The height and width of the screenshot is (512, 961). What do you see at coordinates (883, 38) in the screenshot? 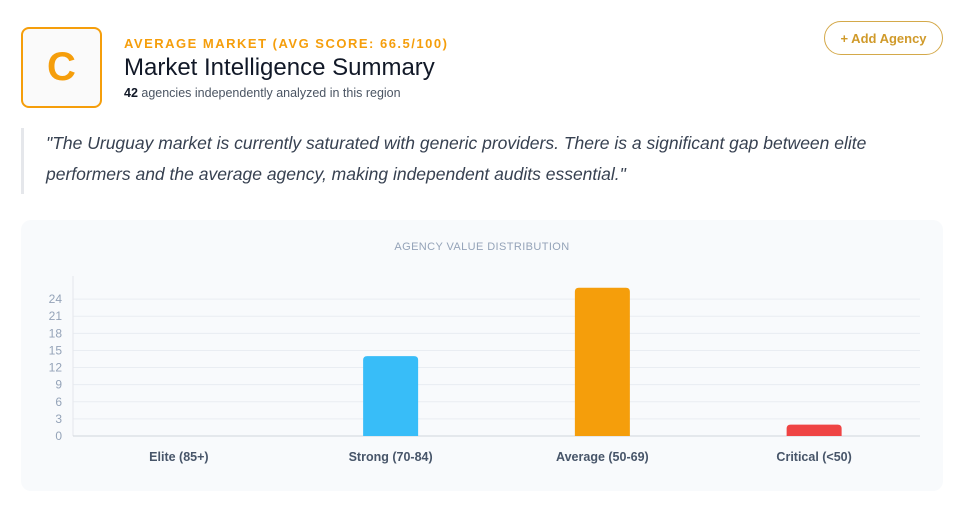
I see `add-agency-button: + Add Agency` at bounding box center [883, 38].